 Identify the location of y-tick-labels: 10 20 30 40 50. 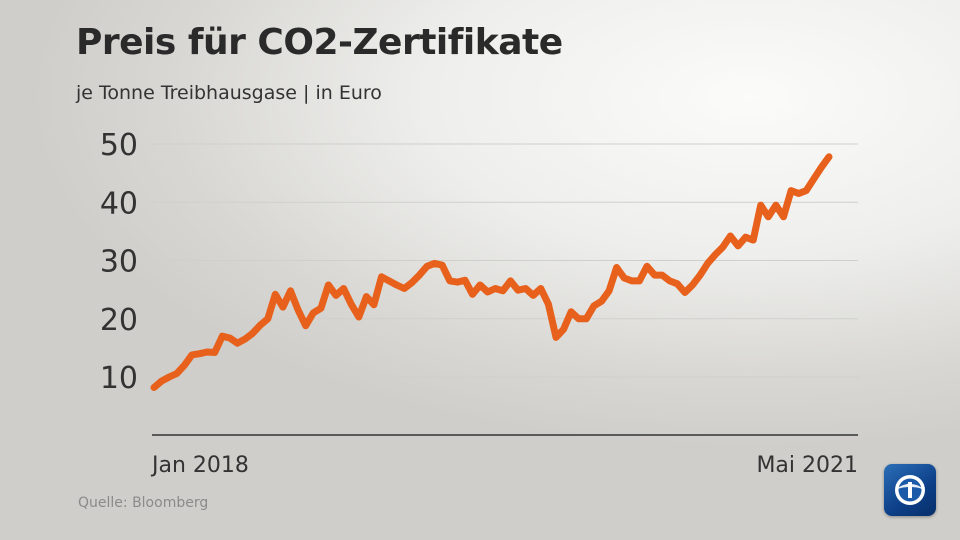
(119, 262).